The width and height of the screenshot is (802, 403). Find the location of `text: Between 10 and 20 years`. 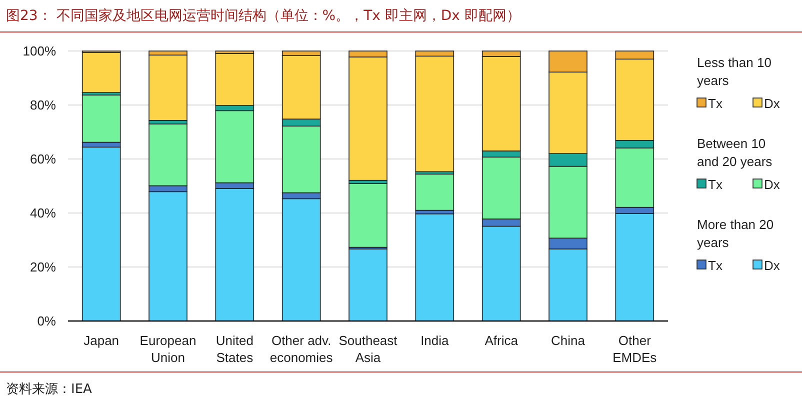

text: Between 10 and 20 years is located at coordinates (735, 152).